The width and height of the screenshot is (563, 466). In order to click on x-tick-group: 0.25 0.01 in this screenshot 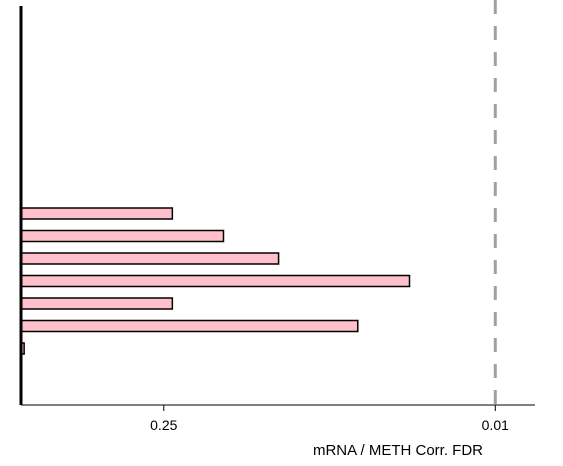, I will do `click(329, 419)`.